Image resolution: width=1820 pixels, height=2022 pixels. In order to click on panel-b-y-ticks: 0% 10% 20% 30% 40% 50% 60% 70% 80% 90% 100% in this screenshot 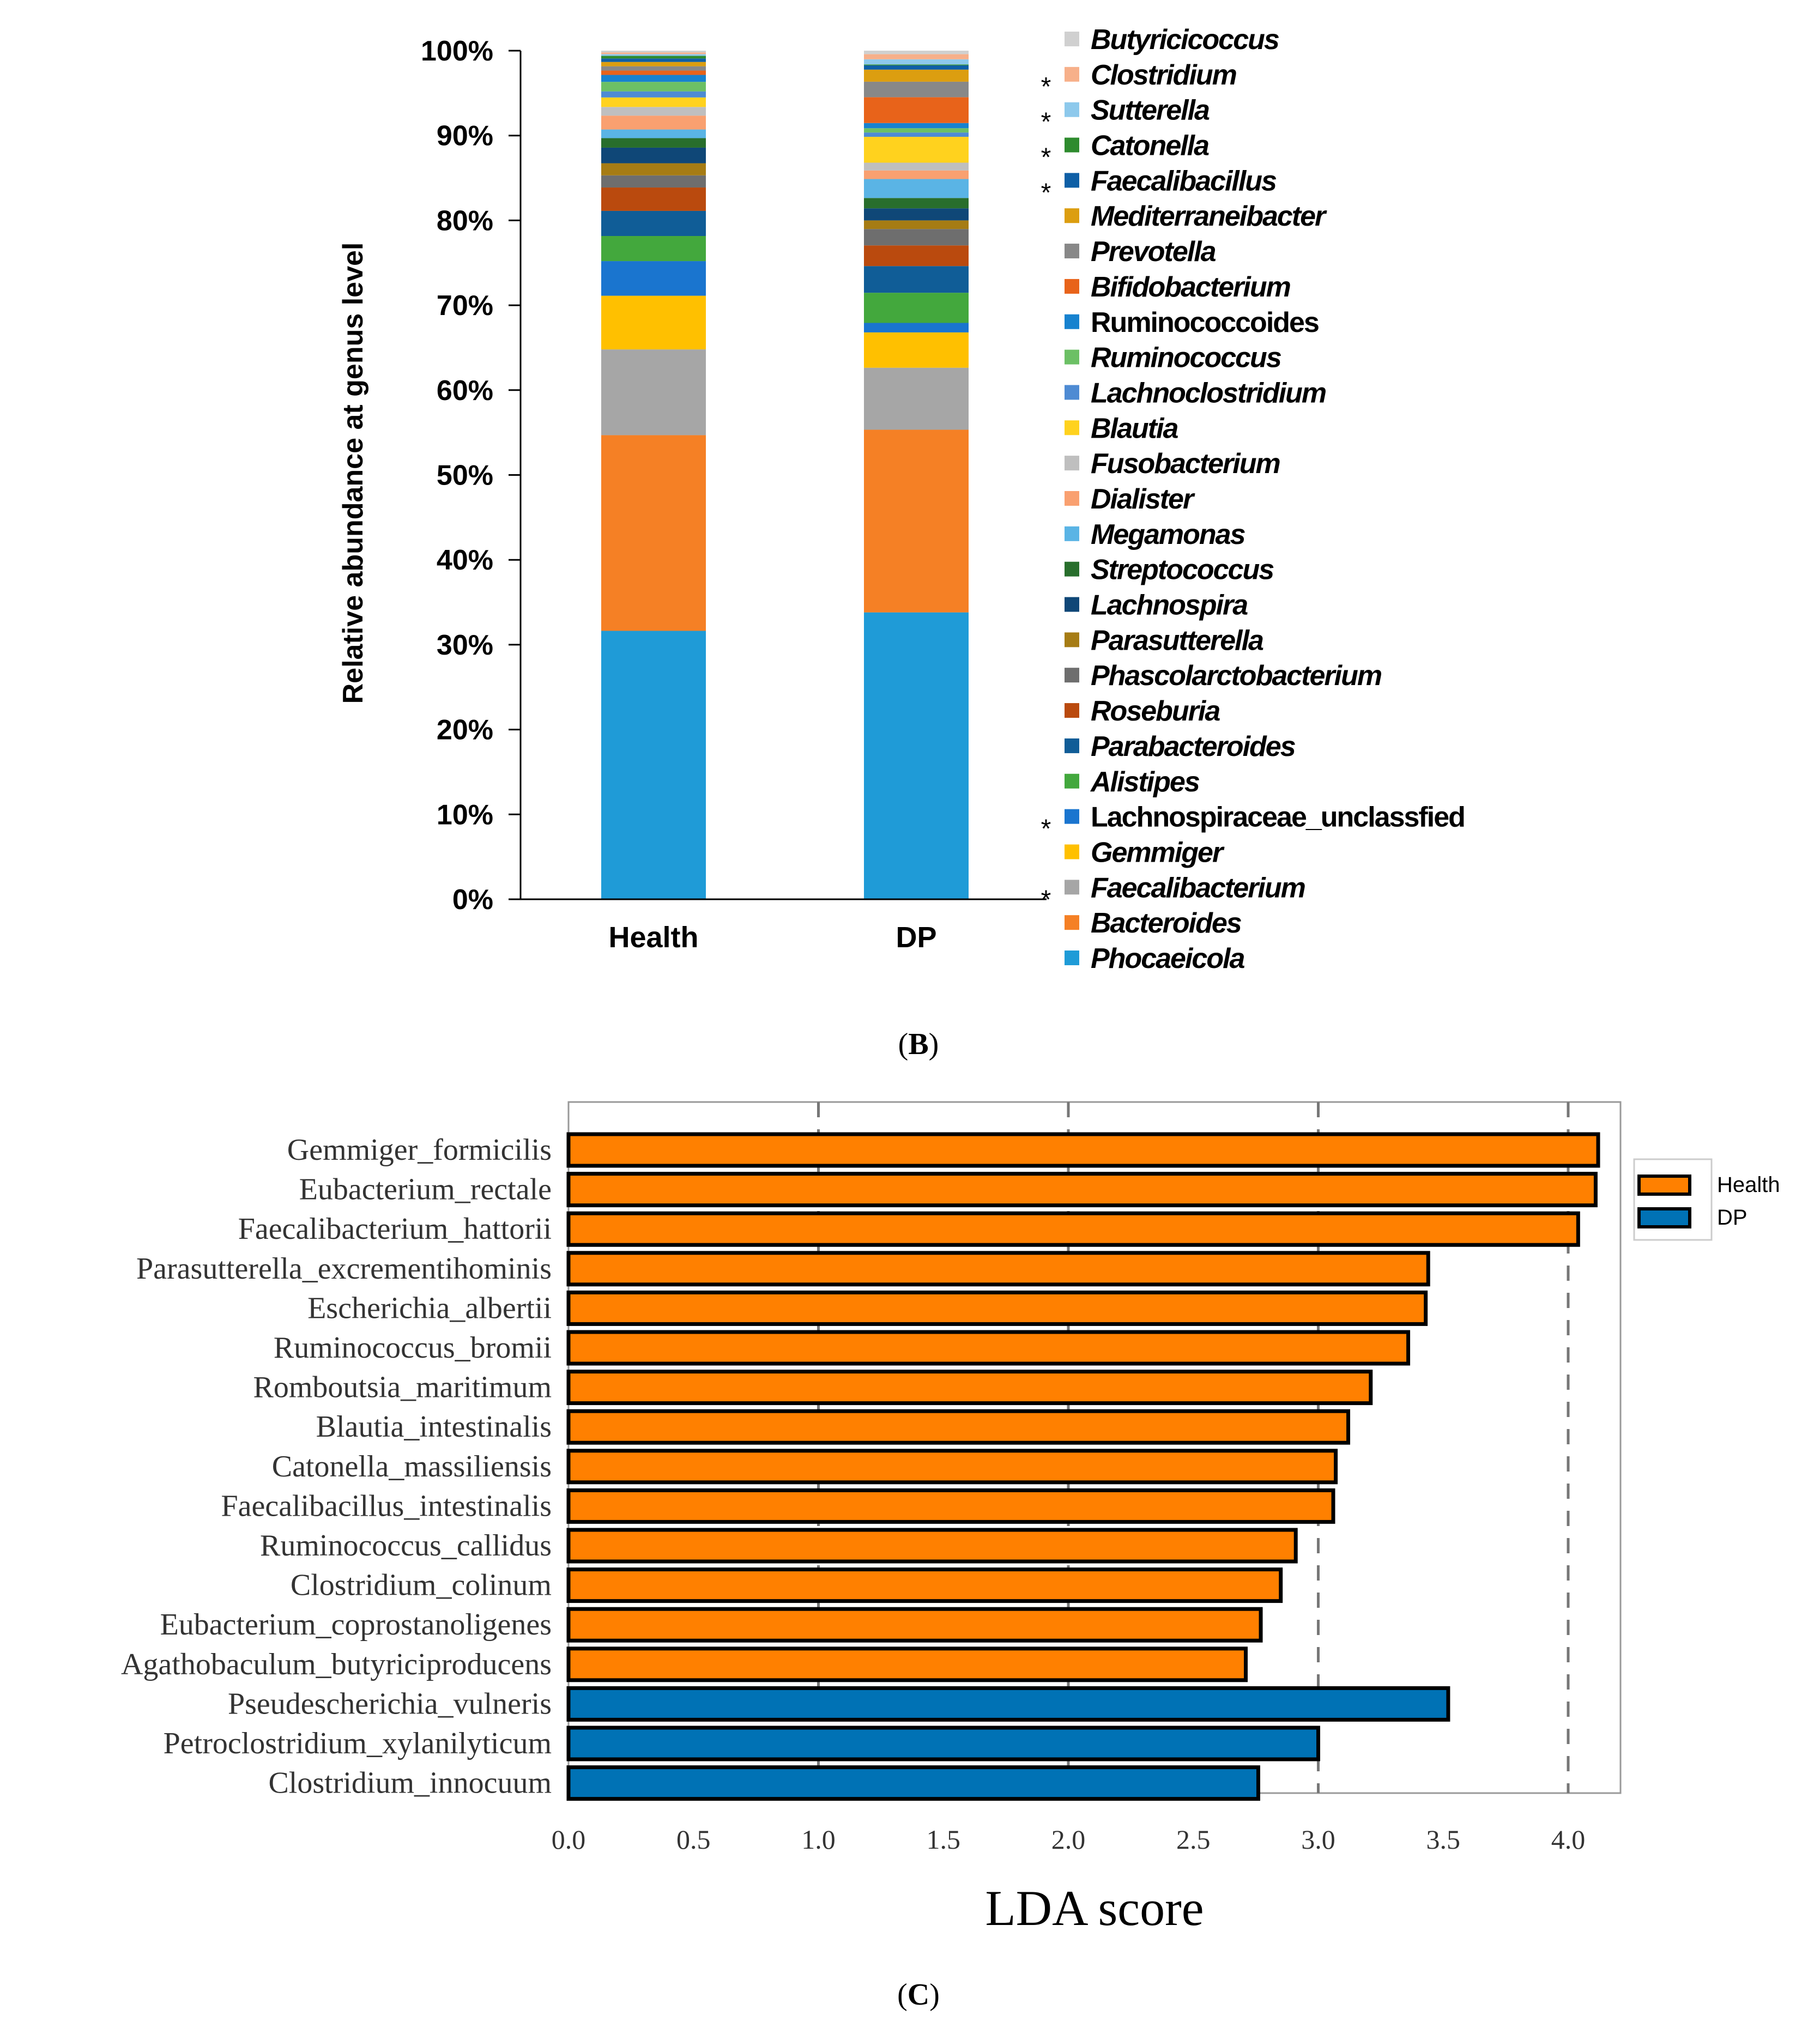, I will do `click(471, 475)`.